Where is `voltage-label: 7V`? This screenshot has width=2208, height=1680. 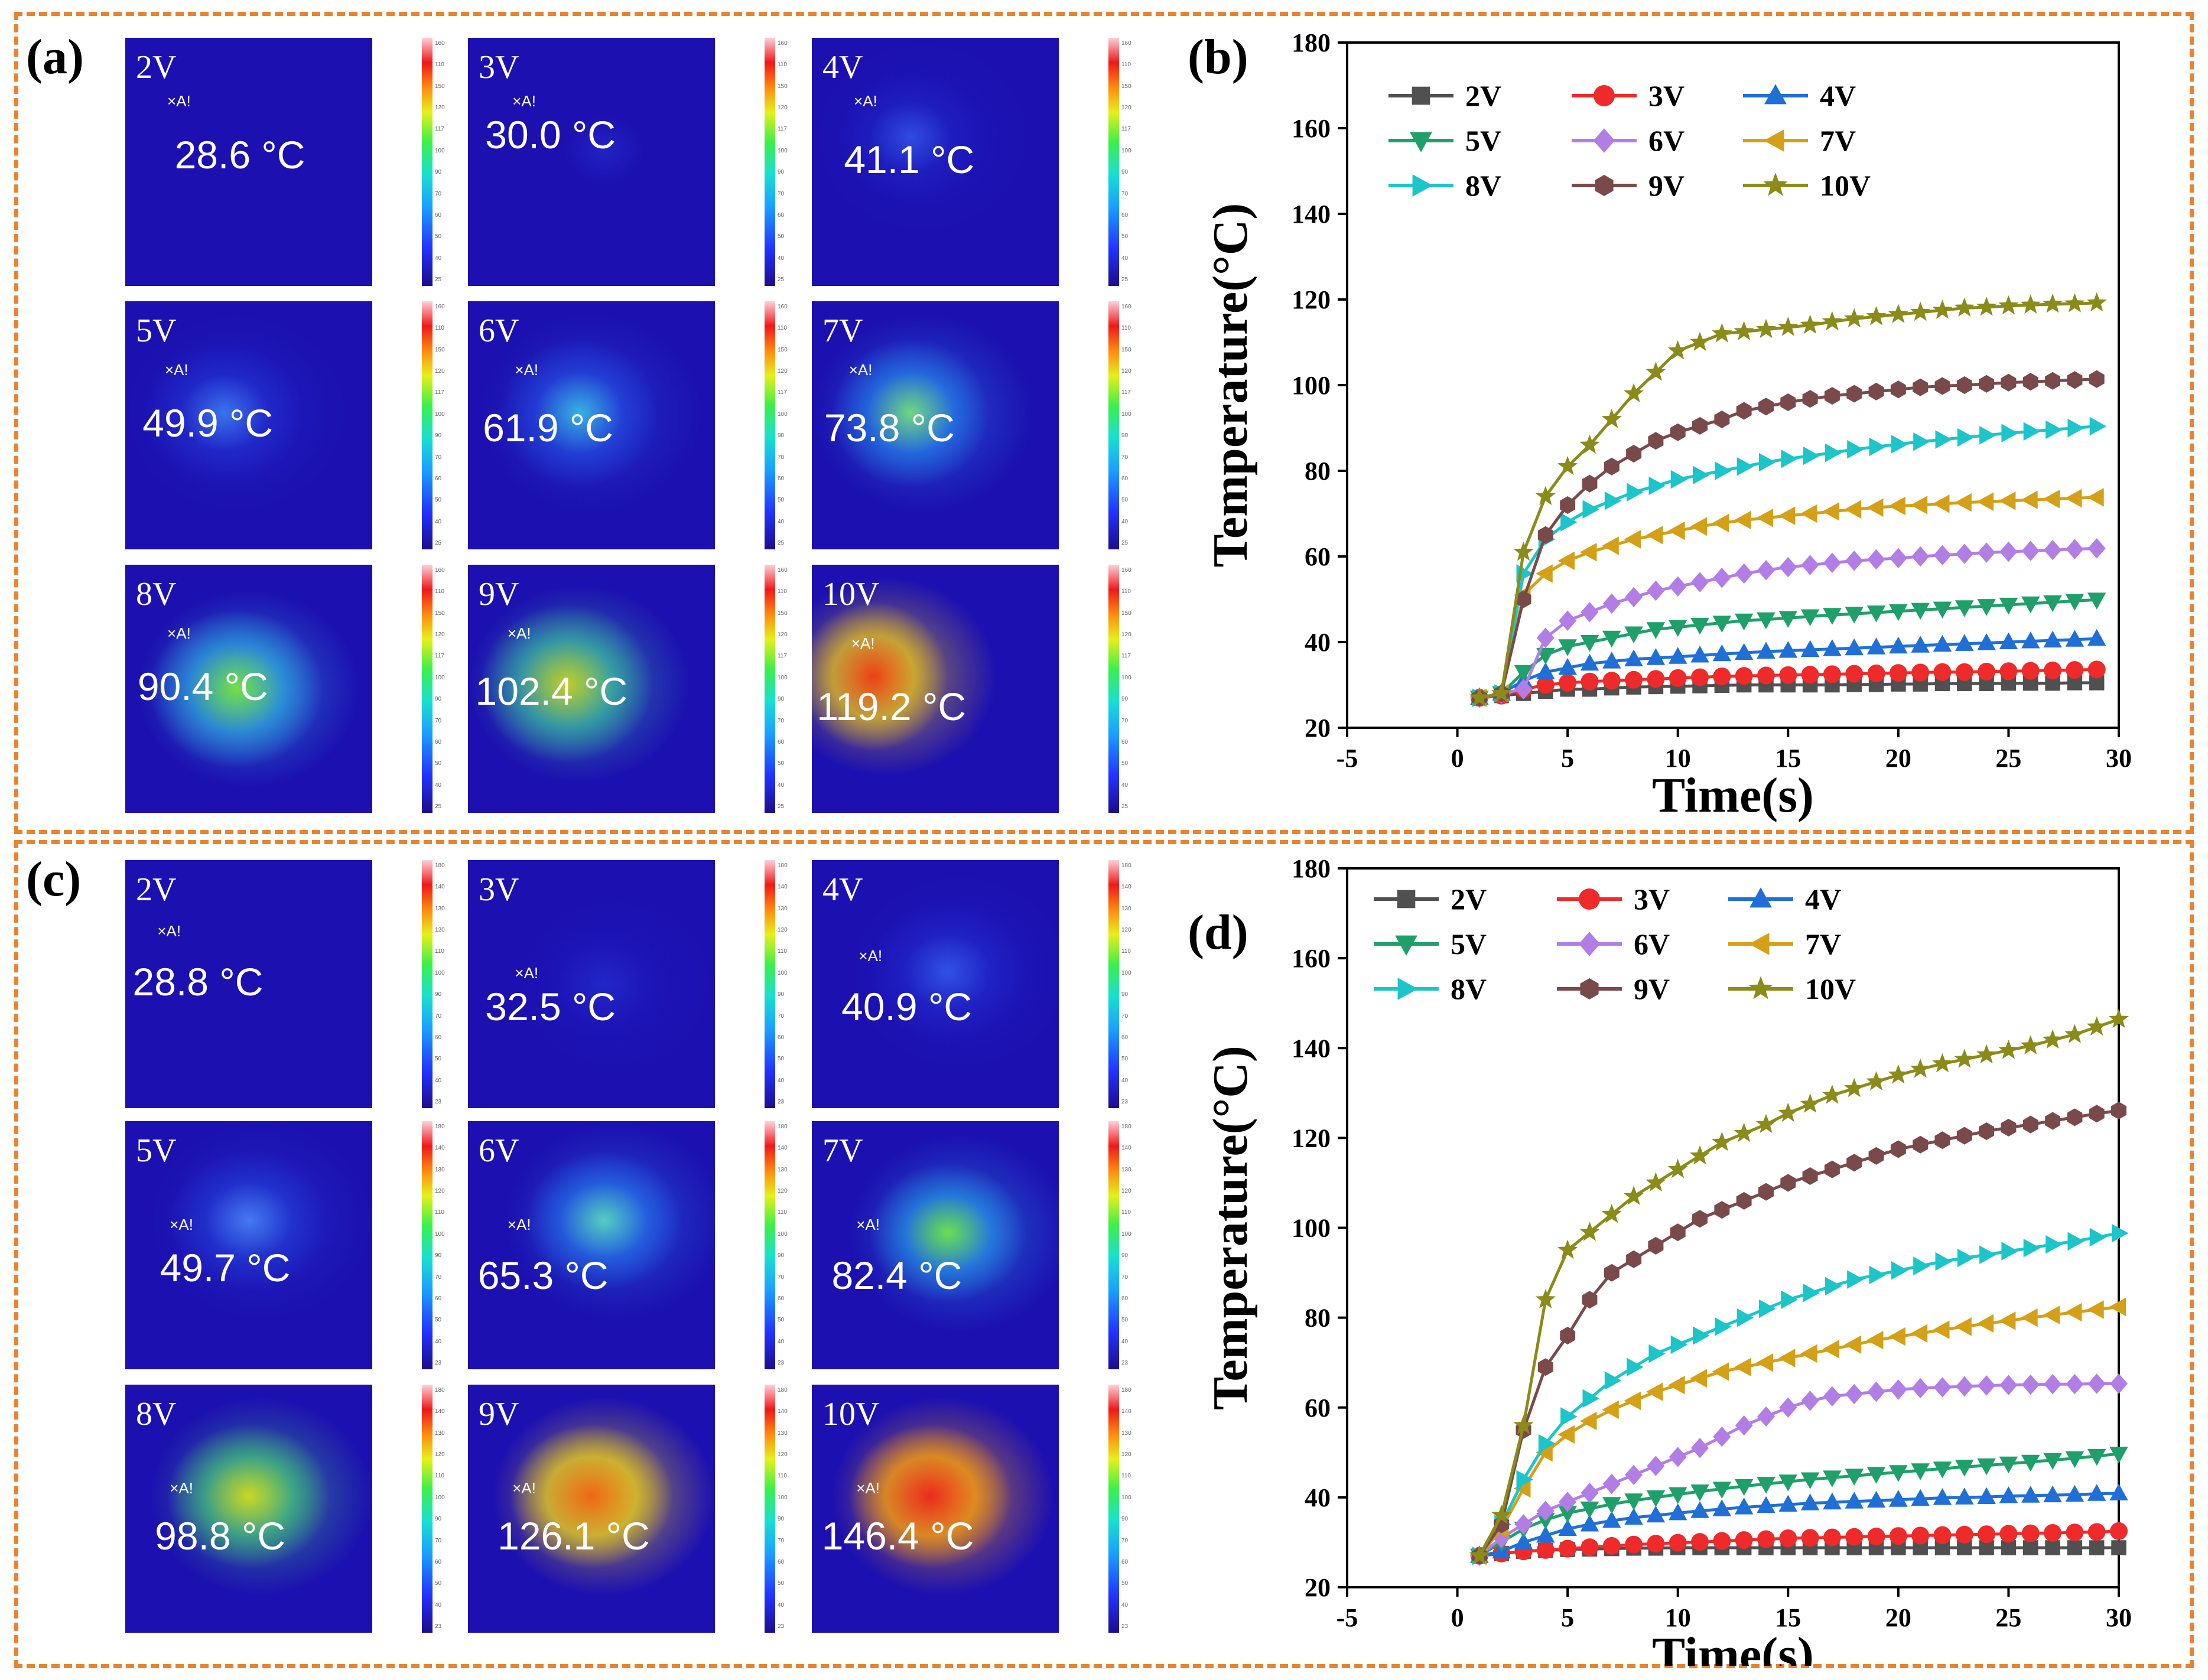 voltage-label: 7V is located at coordinates (842, 330).